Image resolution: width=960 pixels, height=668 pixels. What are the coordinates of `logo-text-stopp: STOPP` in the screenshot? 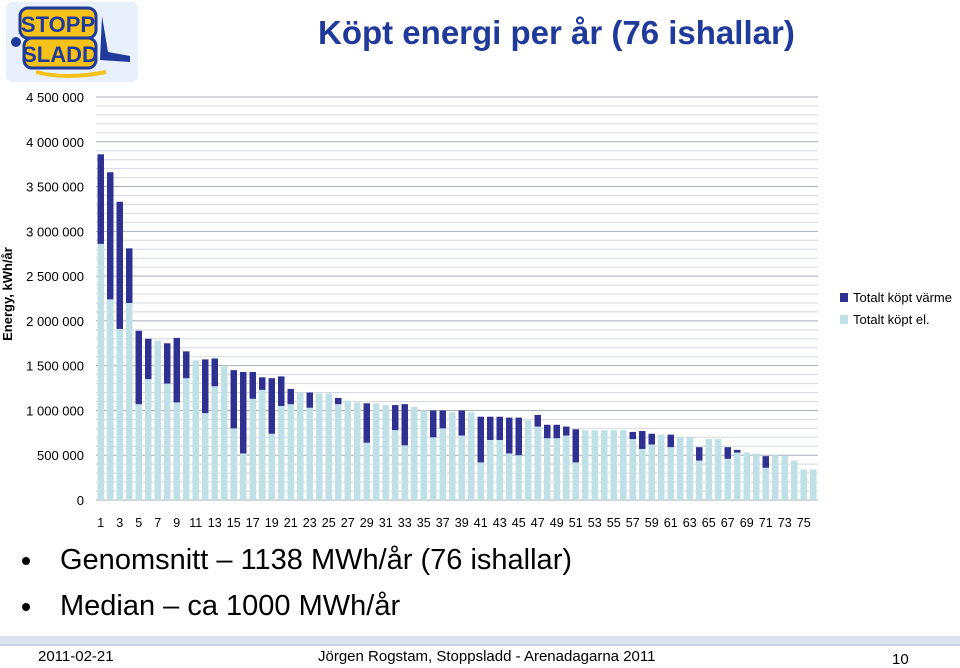 It's located at (58, 24).